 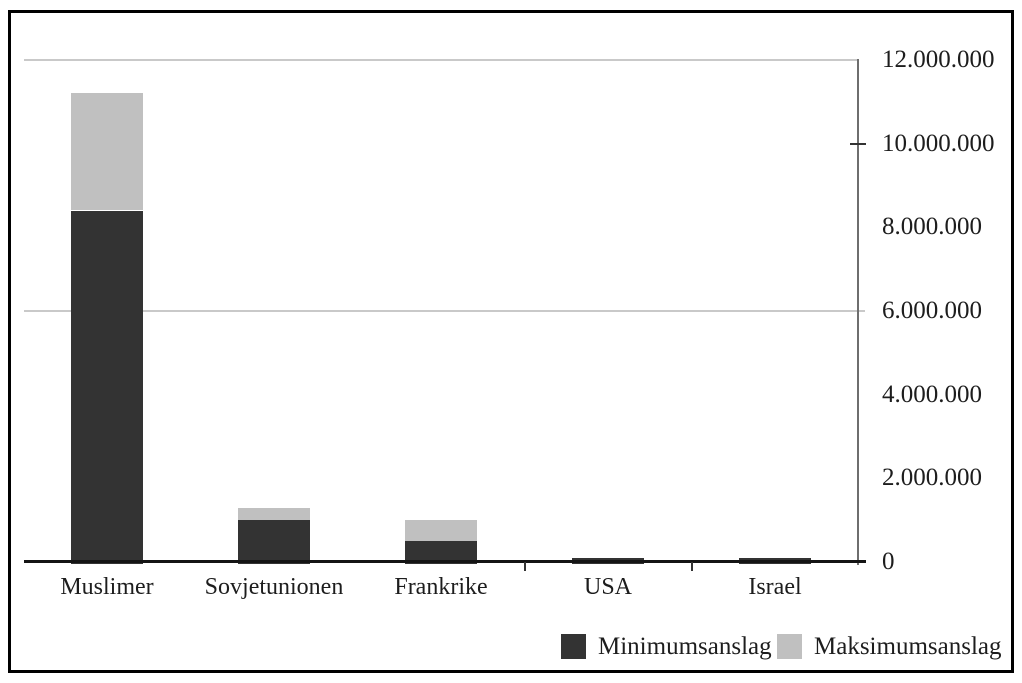 What do you see at coordinates (938, 143) in the screenshot?
I see `y-axis-label-10000000: 10.000.000` at bounding box center [938, 143].